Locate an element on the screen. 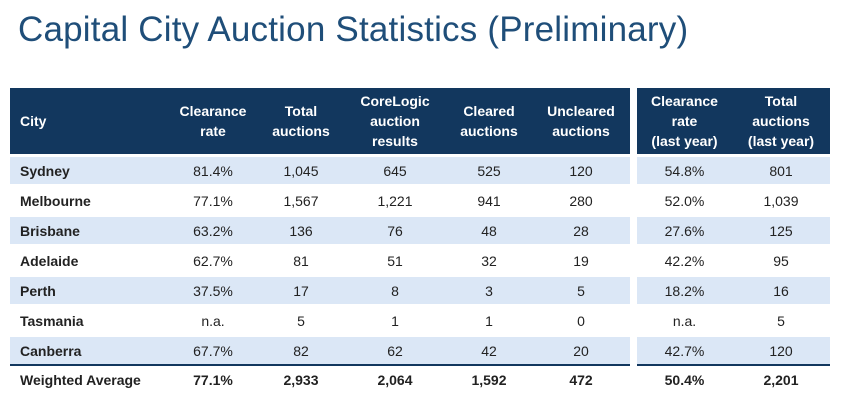  table-row-last-year: 42.2% 95 is located at coordinates (733, 260).